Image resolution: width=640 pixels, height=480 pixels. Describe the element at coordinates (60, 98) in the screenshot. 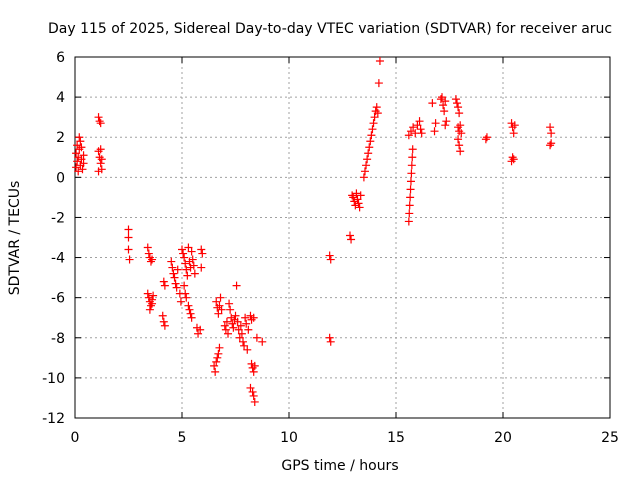

I see `y-tick-label: 4` at that location.